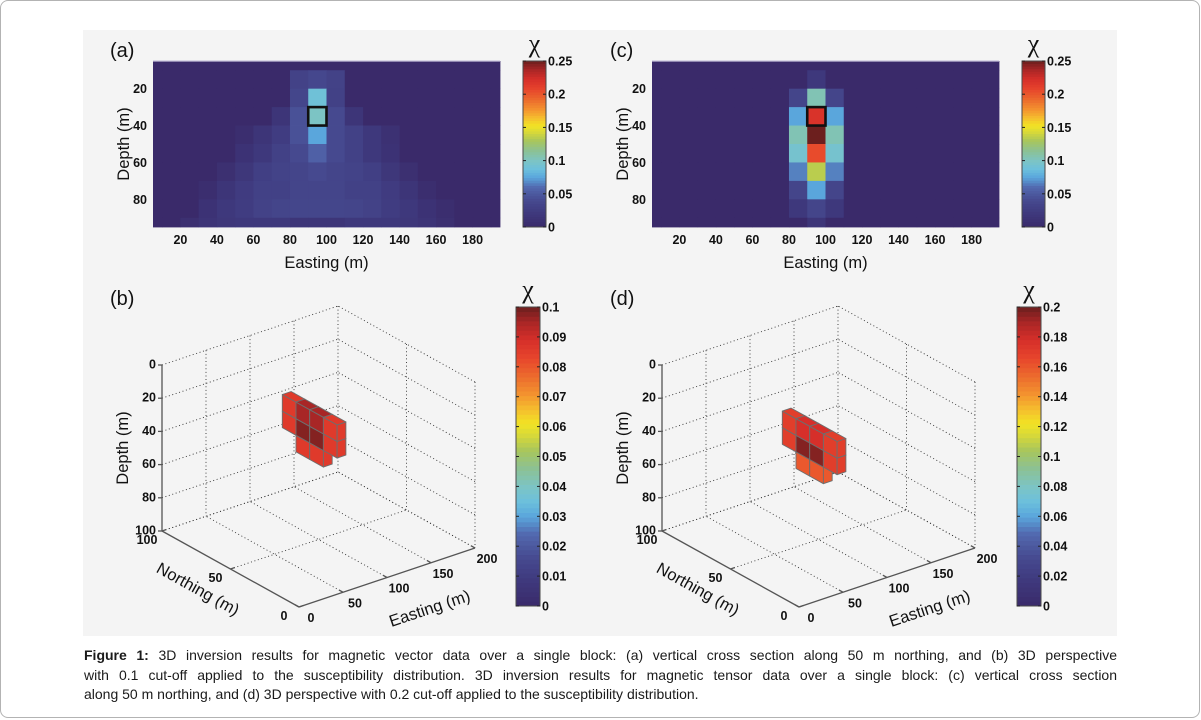  What do you see at coordinates (987, 559) in the screenshot?
I see `easting-tick-label: 200` at bounding box center [987, 559].